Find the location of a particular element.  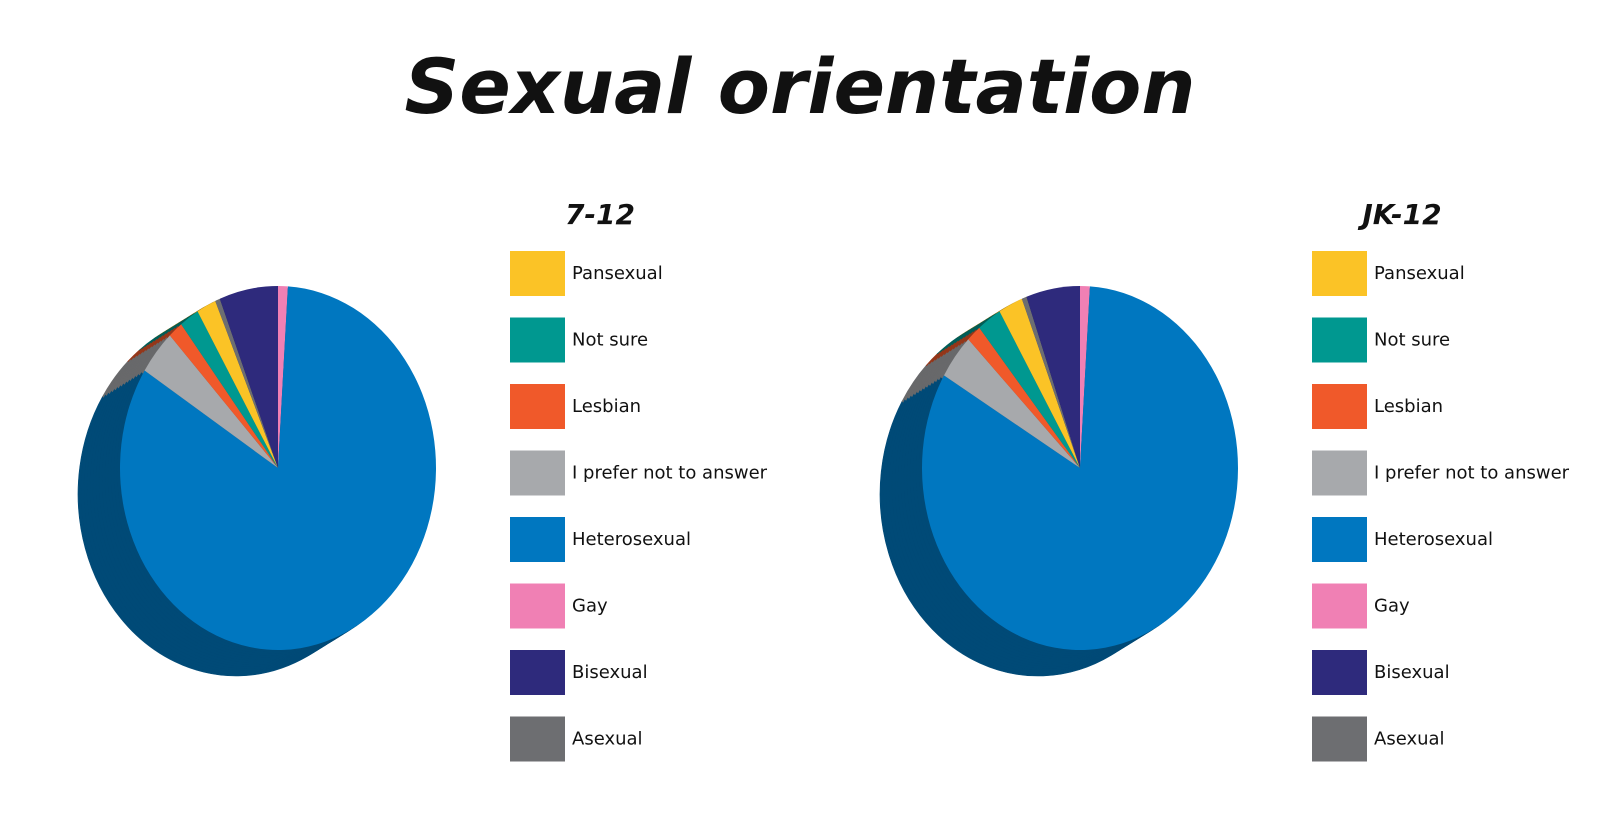

chart-subtitle: JK-12 is located at coordinates (1399, 214).